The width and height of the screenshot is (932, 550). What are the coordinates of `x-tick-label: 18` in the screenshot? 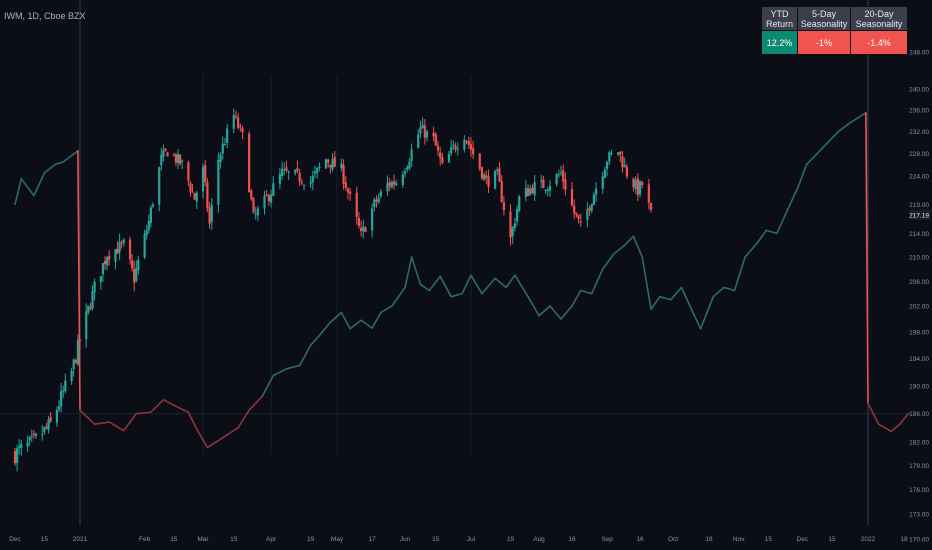 It's located at (904, 539).